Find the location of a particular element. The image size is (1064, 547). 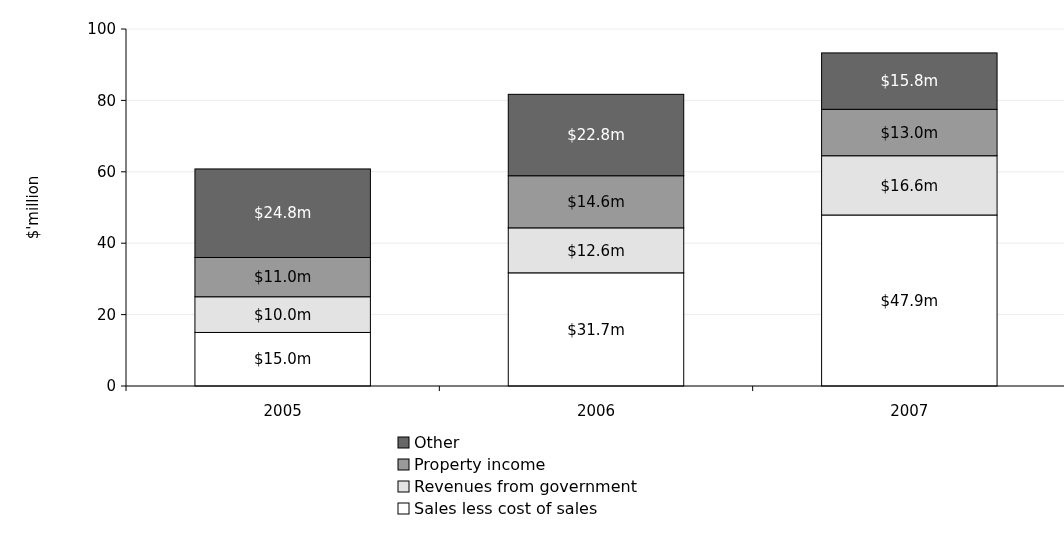

x-tick-label: 2007 is located at coordinates (909, 411).